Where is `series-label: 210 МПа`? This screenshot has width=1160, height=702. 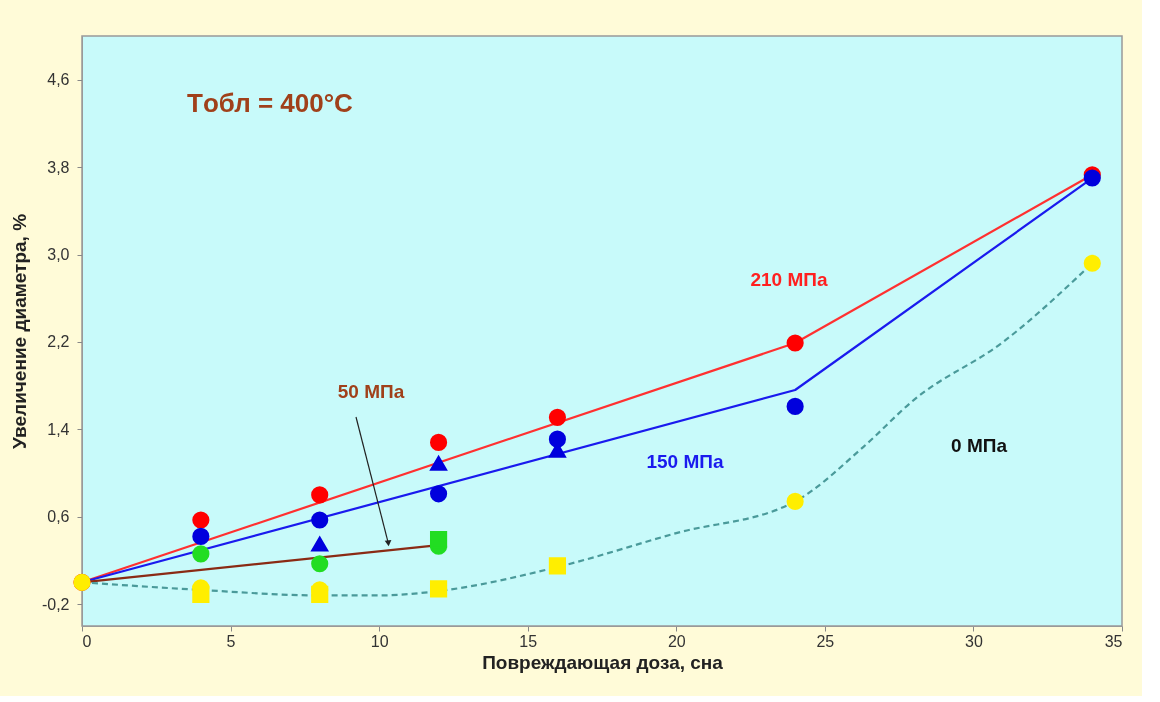 series-label: 210 МПа is located at coordinates (789, 279).